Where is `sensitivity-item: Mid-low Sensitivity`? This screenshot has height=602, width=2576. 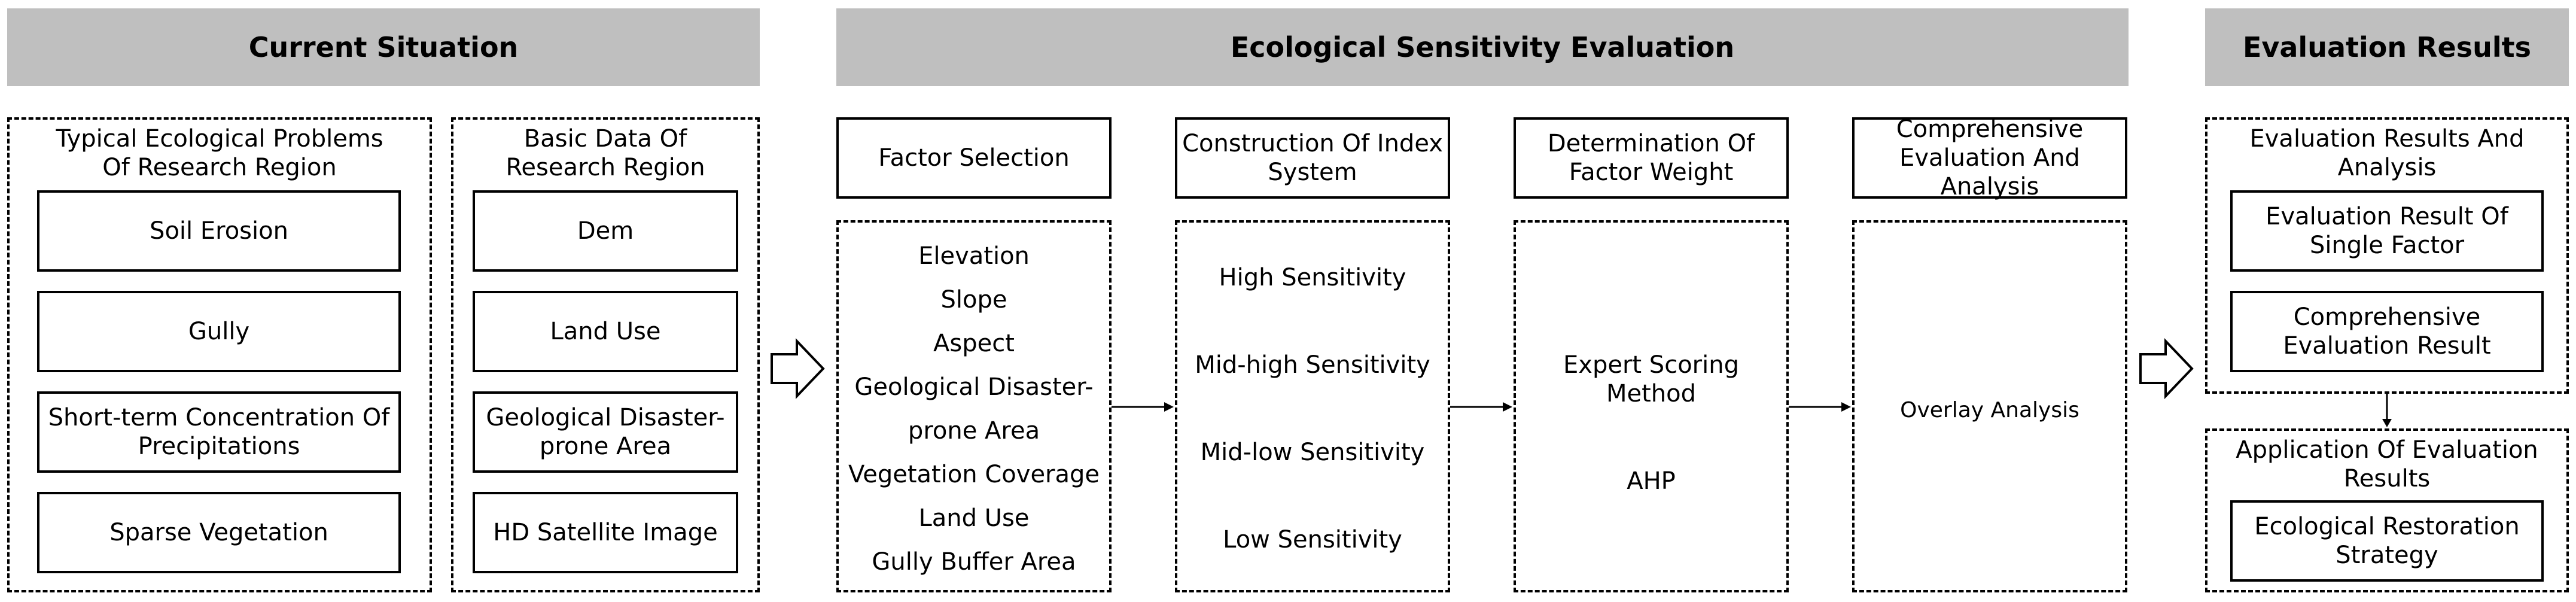
sensitivity-item: Mid-low Sensitivity is located at coordinates (1312, 452).